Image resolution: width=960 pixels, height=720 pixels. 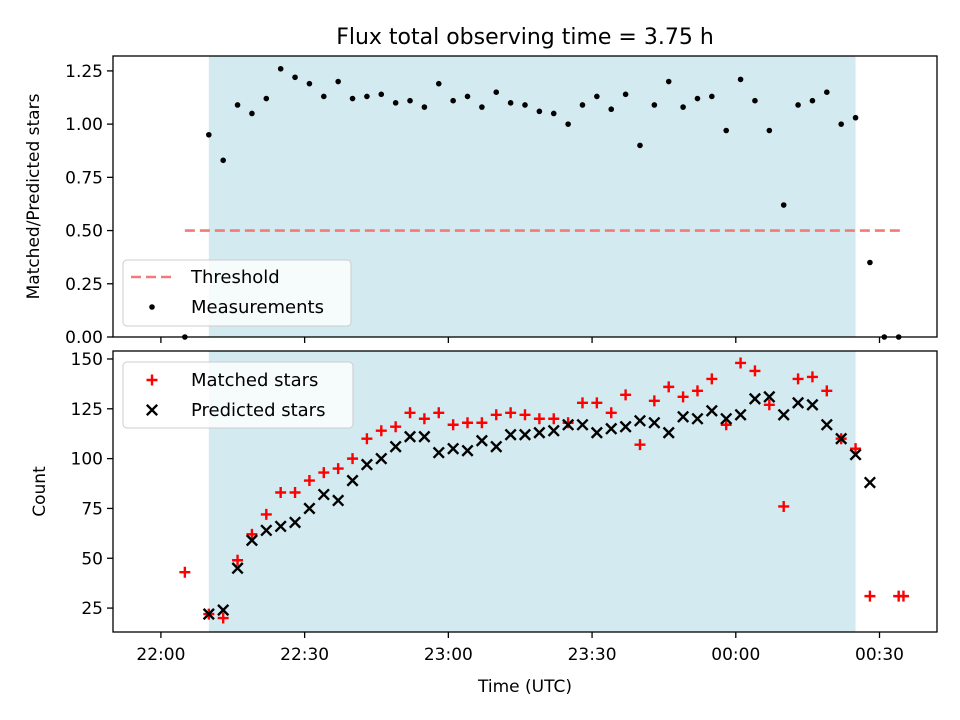 What do you see at coordinates (254, 380) in the screenshot?
I see `legend-label-matched: Matched stars` at bounding box center [254, 380].